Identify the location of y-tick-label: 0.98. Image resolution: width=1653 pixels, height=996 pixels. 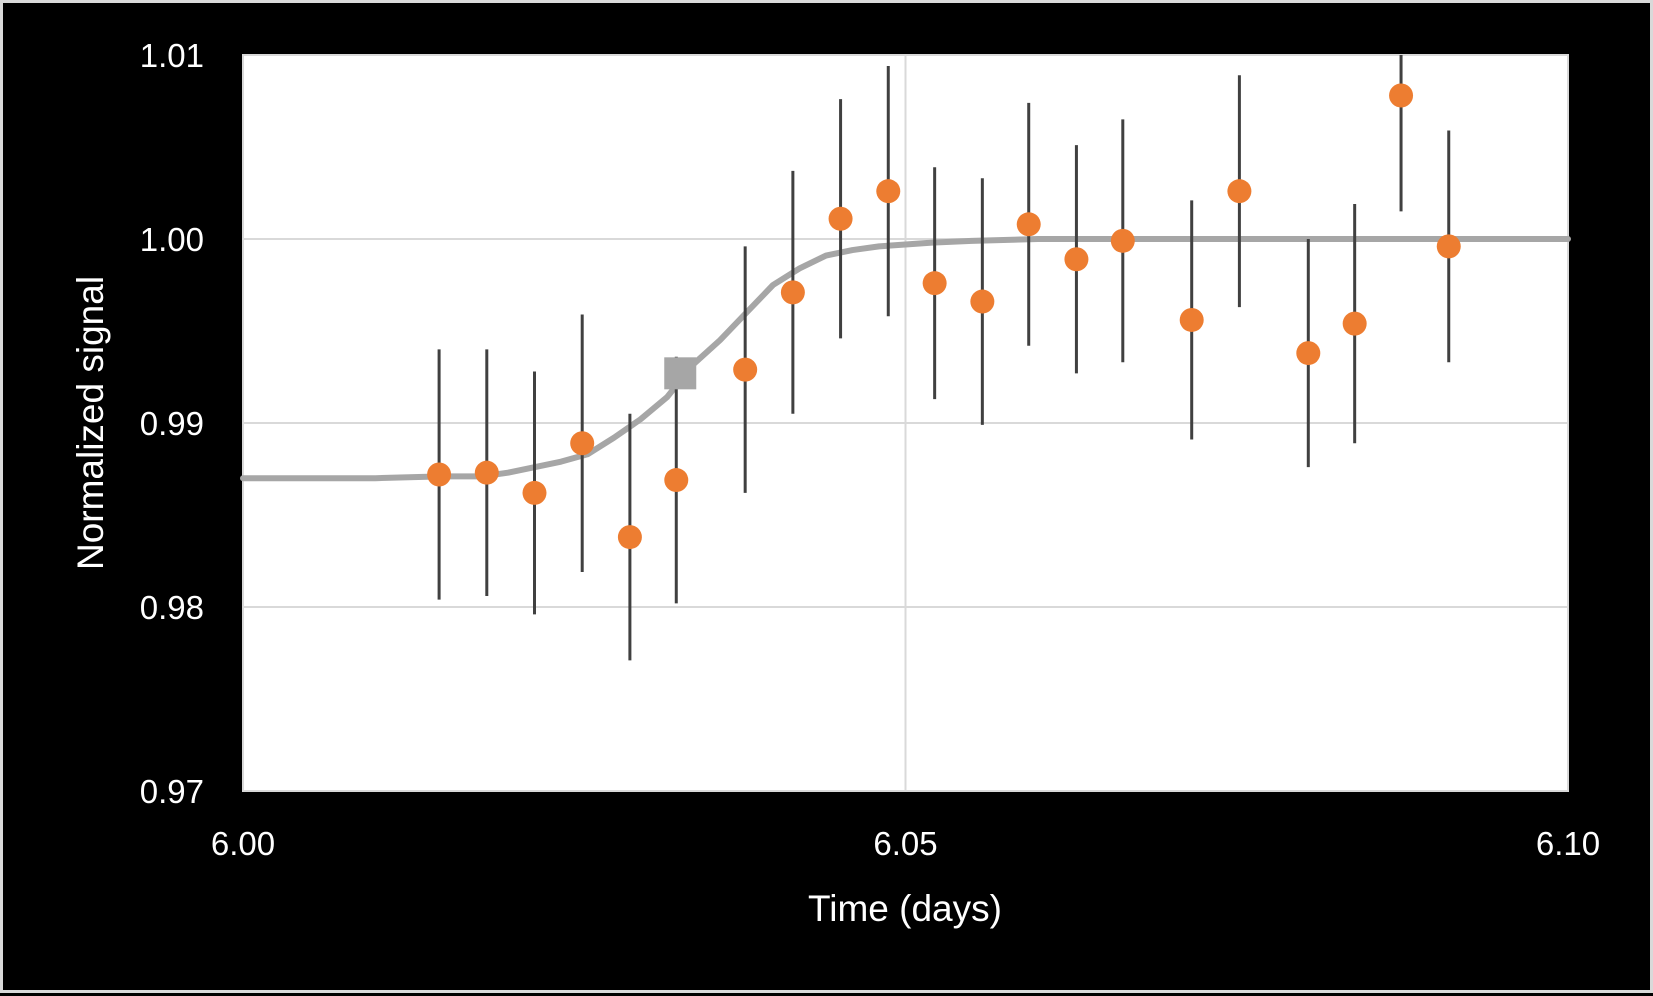
(172, 607).